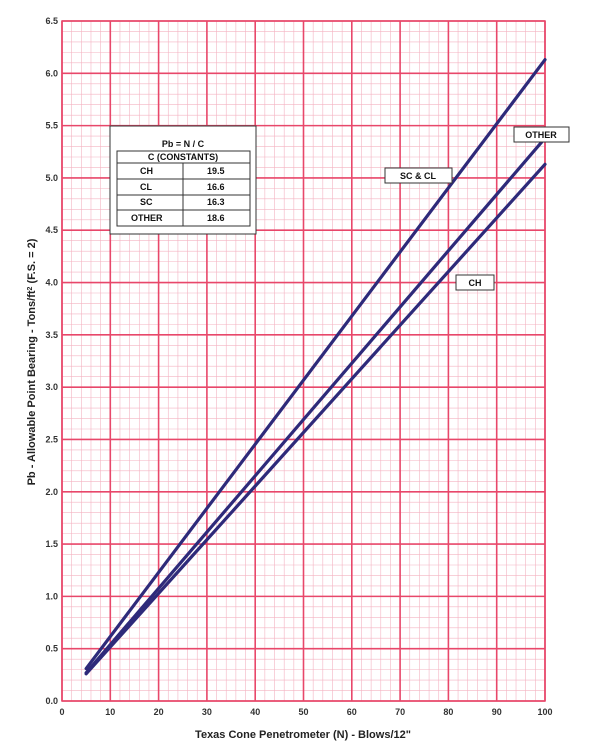 This screenshot has height=753, width=598. What do you see at coordinates (51, 439) in the screenshot?
I see `y-tick-label: 2.5` at bounding box center [51, 439].